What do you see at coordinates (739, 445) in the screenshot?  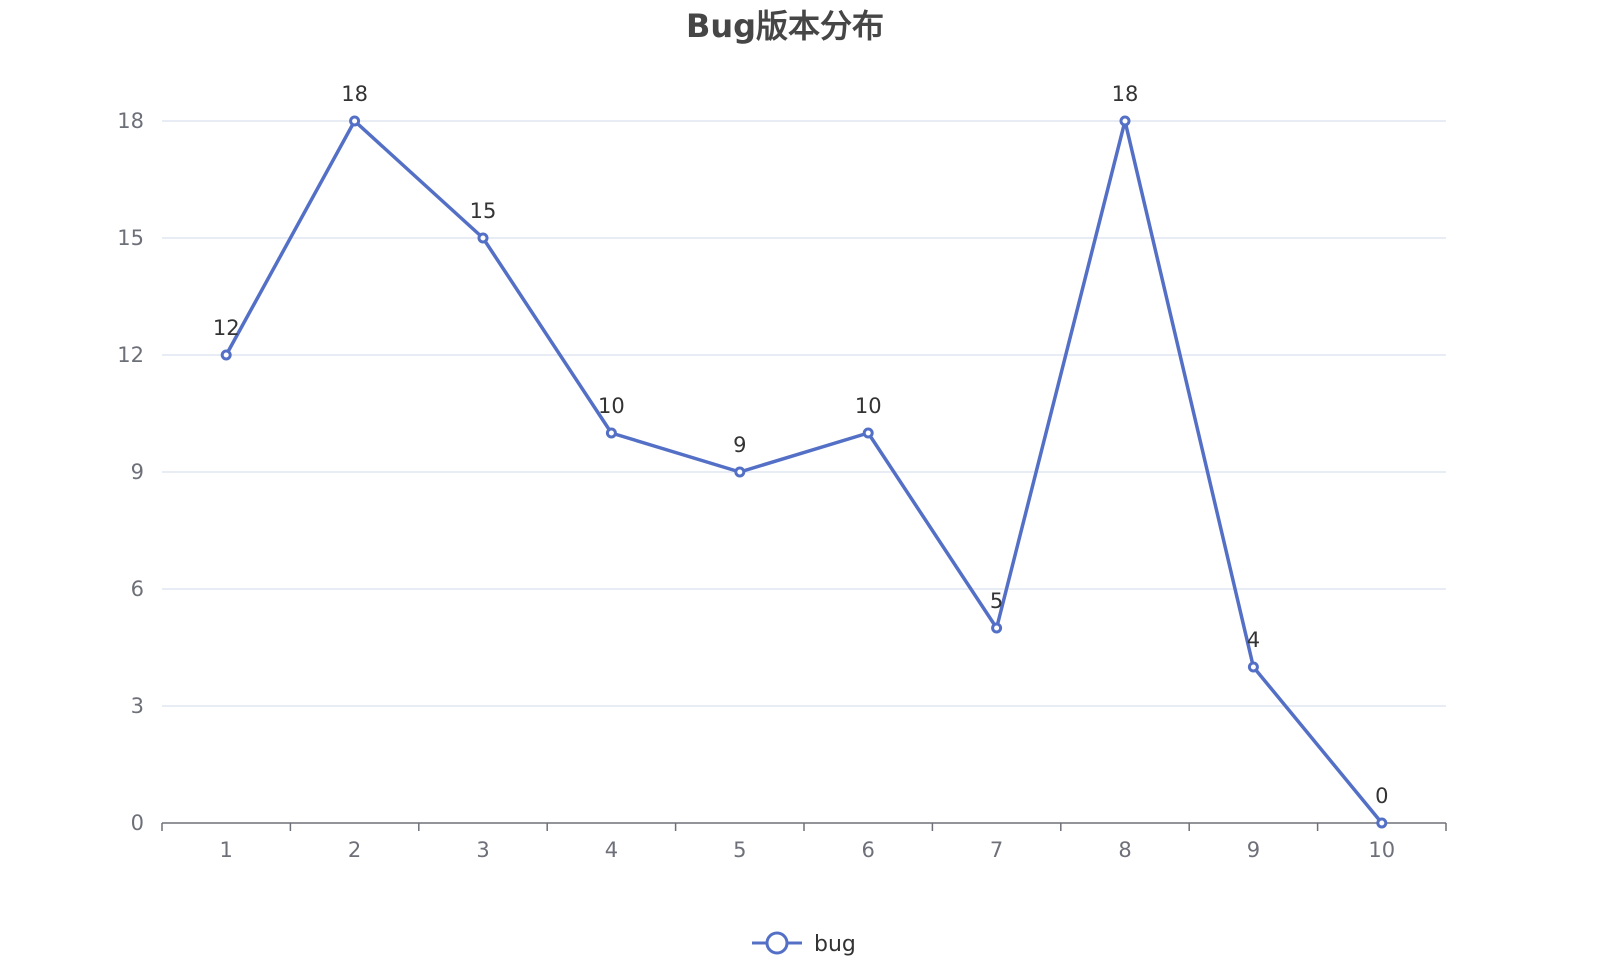 I see `data-label-5: 9` at bounding box center [739, 445].